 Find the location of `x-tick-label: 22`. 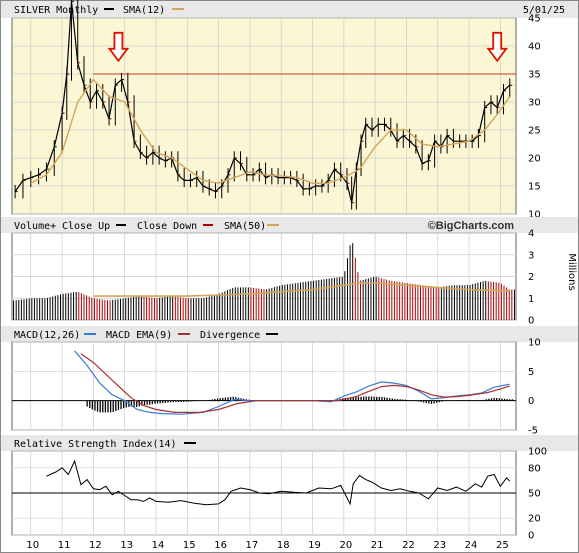

x-tick-label: 22 is located at coordinates (408, 545).